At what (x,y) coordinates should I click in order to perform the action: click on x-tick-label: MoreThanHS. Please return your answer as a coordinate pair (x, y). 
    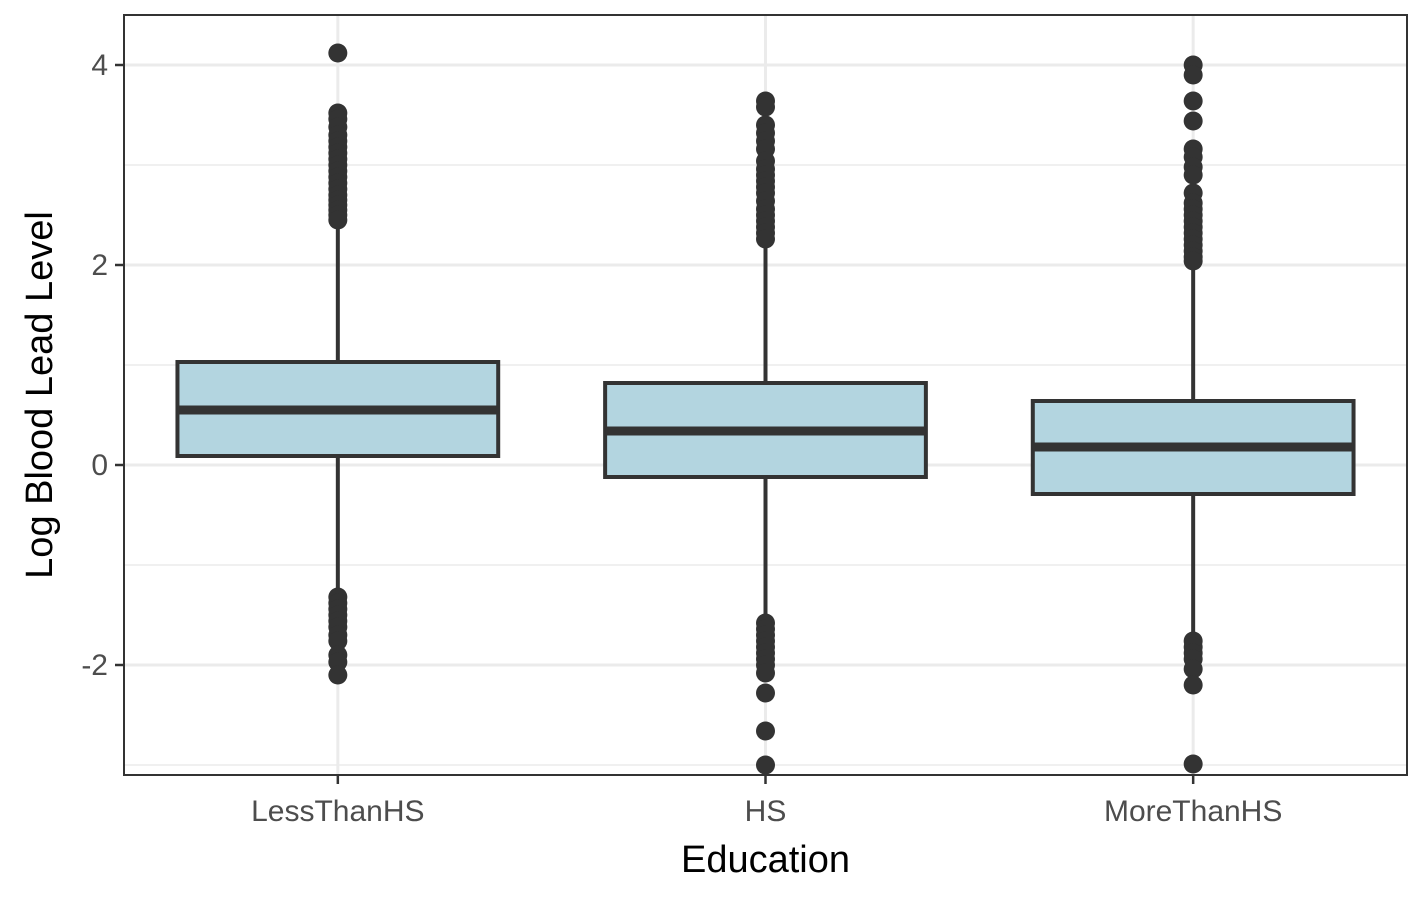
    Looking at the image, I should click on (1193, 811).